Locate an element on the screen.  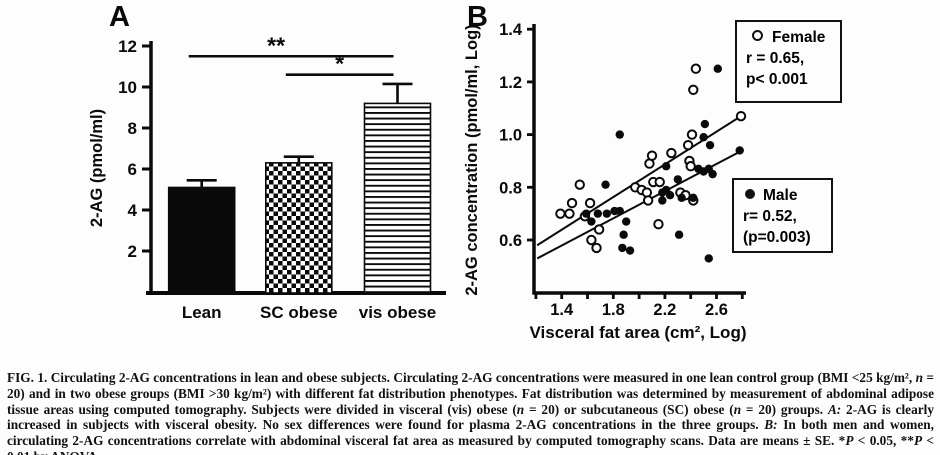
category-label: vis obese is located at coordinates (398, 312).